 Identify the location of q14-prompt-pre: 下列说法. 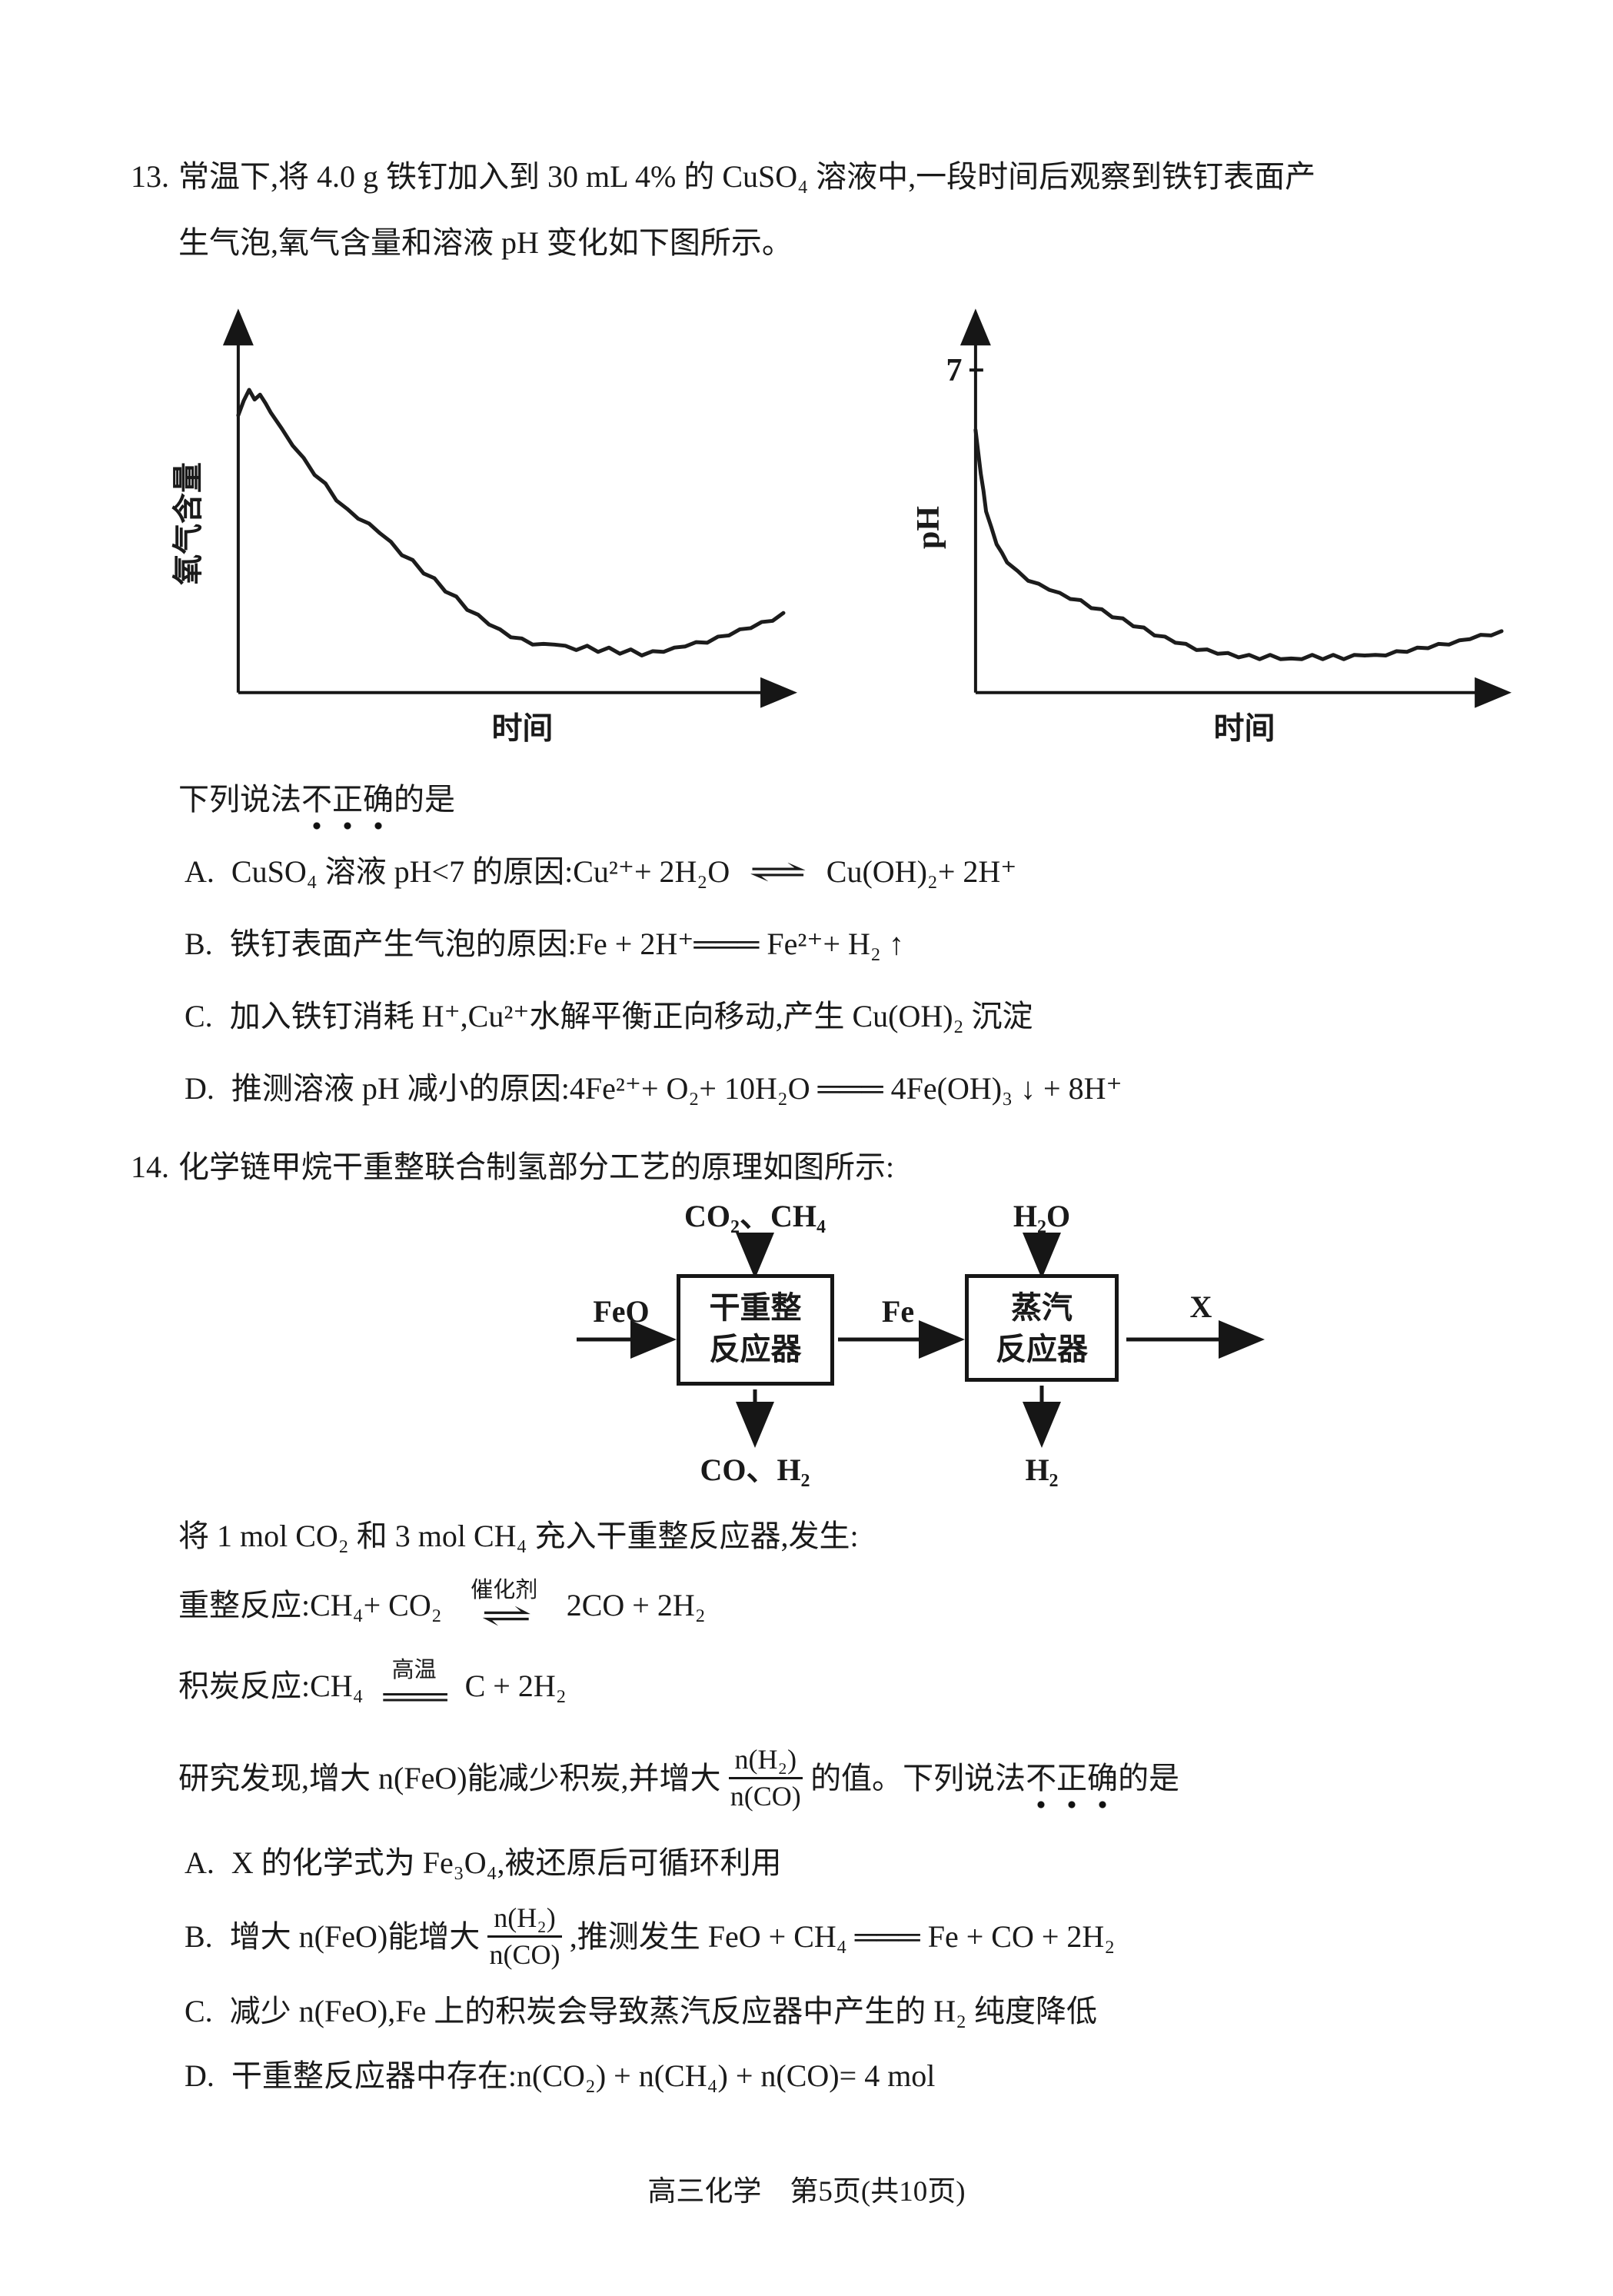
(964, 1777).